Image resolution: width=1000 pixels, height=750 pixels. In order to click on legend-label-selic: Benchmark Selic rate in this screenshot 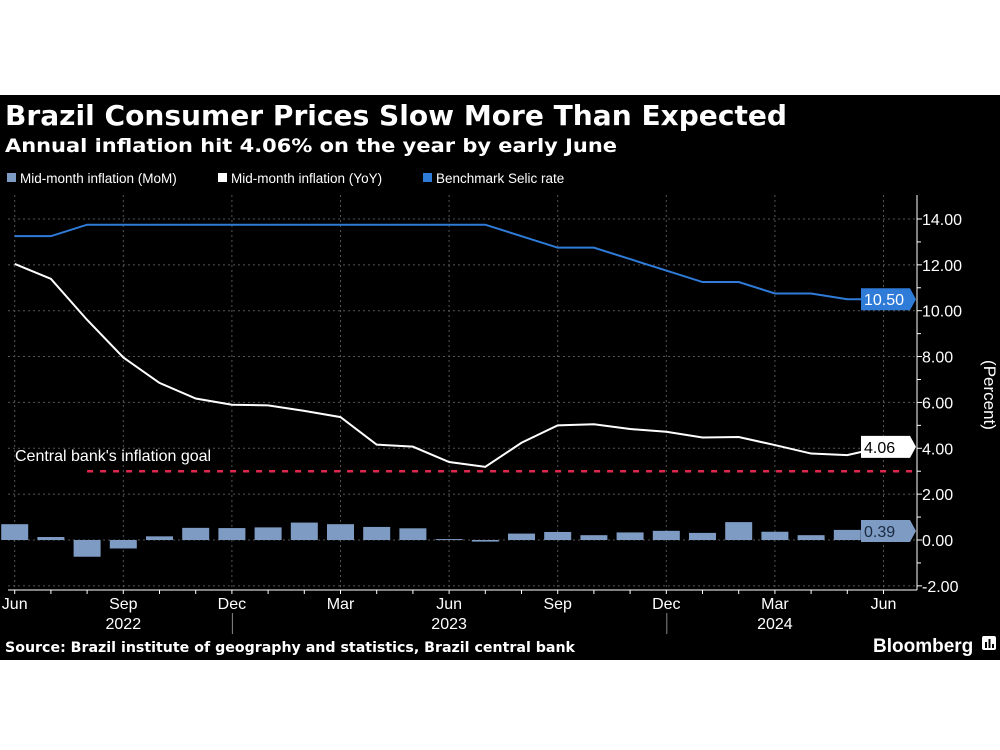, I will do `click(500, 178)`.